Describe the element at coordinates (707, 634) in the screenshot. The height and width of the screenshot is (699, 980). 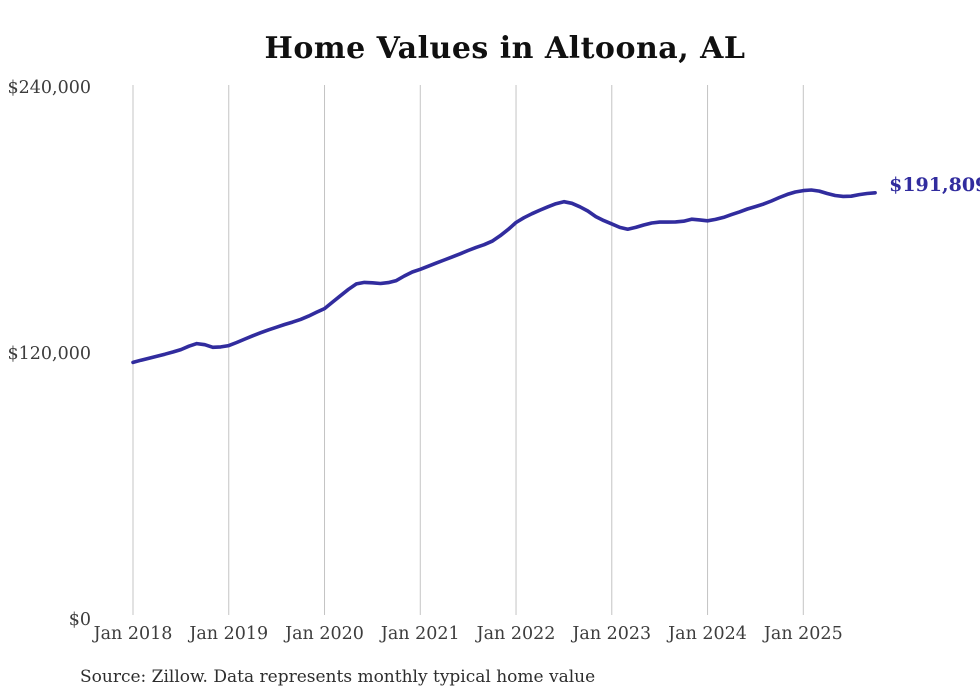
I see `x-tick-label: Jan 2024` at that location.